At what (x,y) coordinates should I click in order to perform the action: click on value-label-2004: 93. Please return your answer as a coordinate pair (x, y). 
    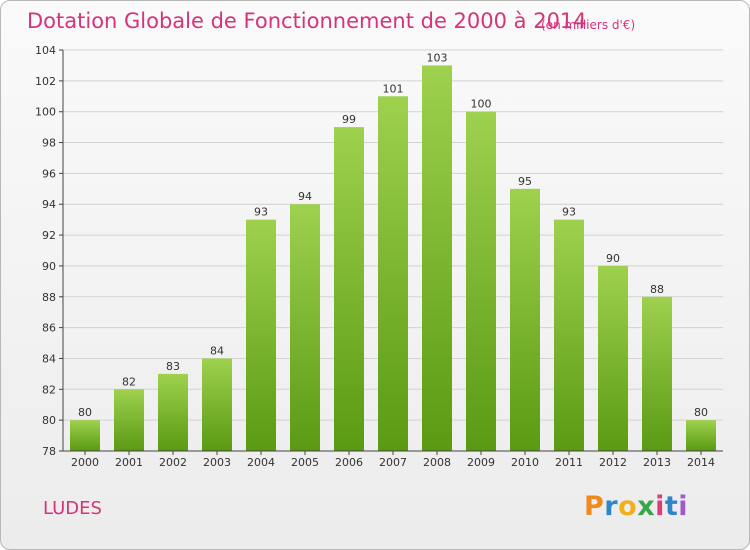
    Looking at the image, I should click on (261, 212).